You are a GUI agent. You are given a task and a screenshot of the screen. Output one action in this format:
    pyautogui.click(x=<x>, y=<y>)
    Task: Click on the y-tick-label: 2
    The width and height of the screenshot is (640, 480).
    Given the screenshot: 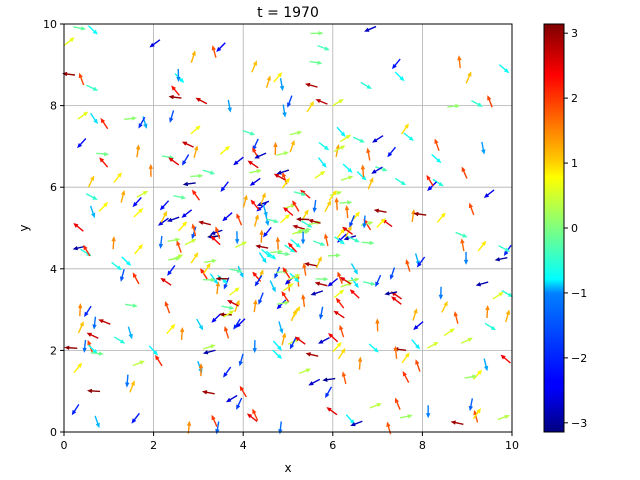 What is the action you would take?
    pyautogui.click(x=53, y=350)
    